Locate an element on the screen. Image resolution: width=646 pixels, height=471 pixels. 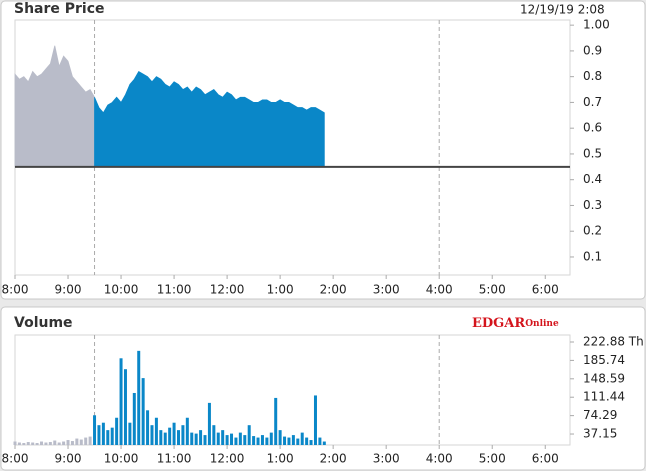
logo: EDGAROnline is located at coordinates (515, 323).